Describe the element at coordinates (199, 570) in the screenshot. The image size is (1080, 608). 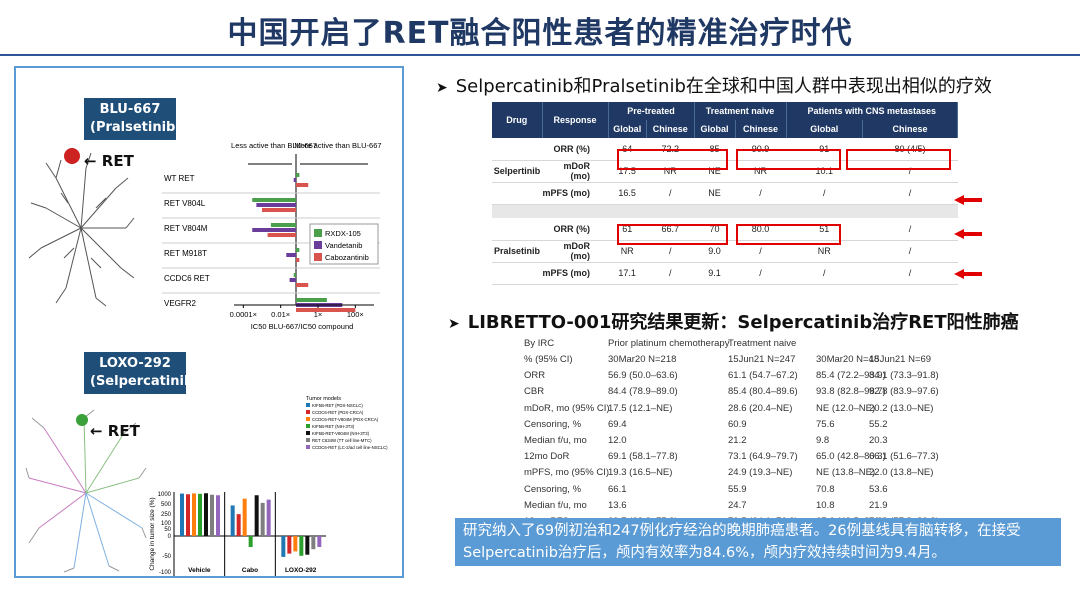
I see `group-label: Vehicle` at that location.